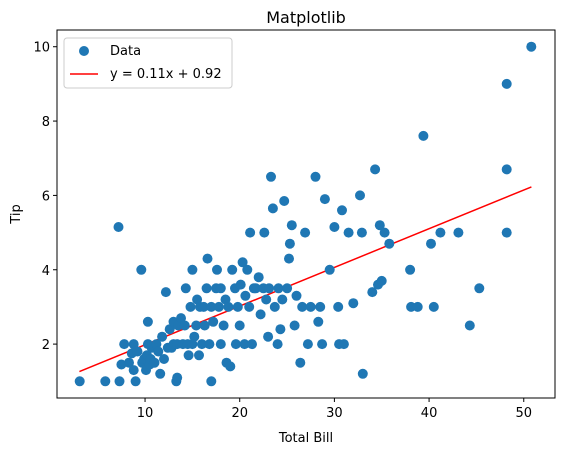  I want to click on legend-box, so click(148, 63).